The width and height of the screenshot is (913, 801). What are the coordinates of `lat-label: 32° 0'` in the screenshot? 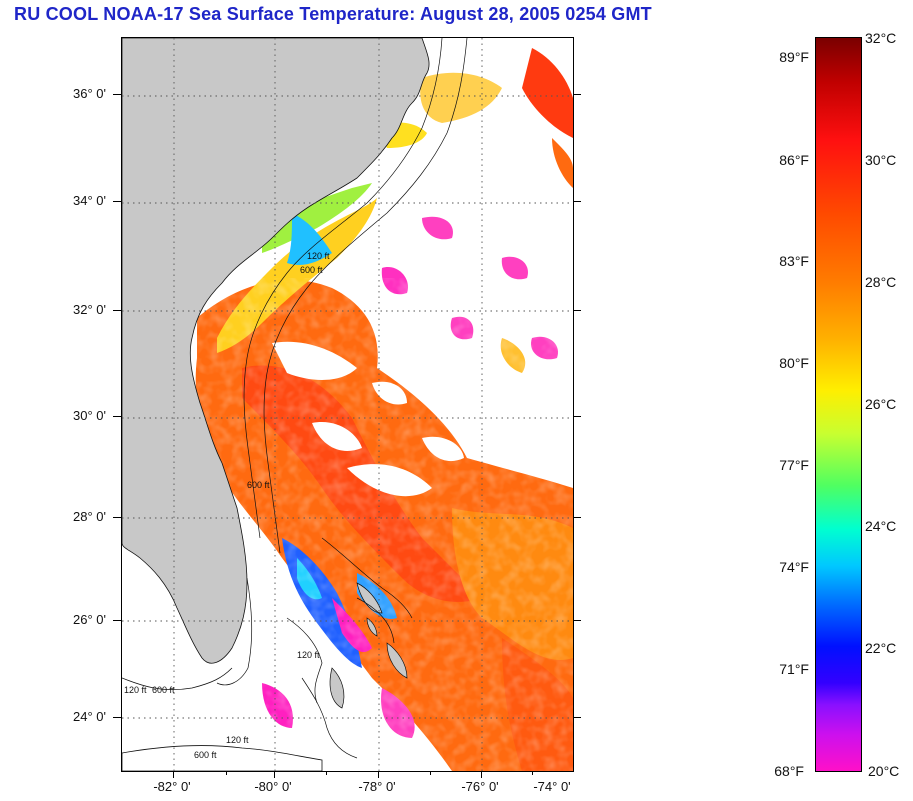 It's located at (89, 309).